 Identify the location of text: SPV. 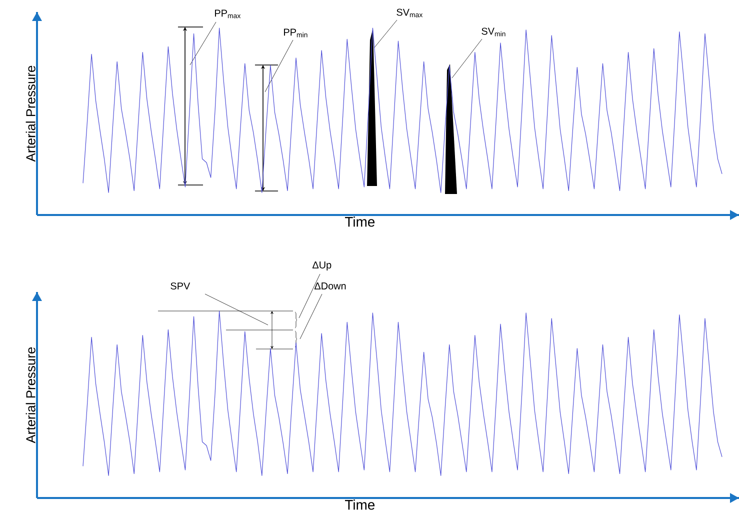
(180, 286).